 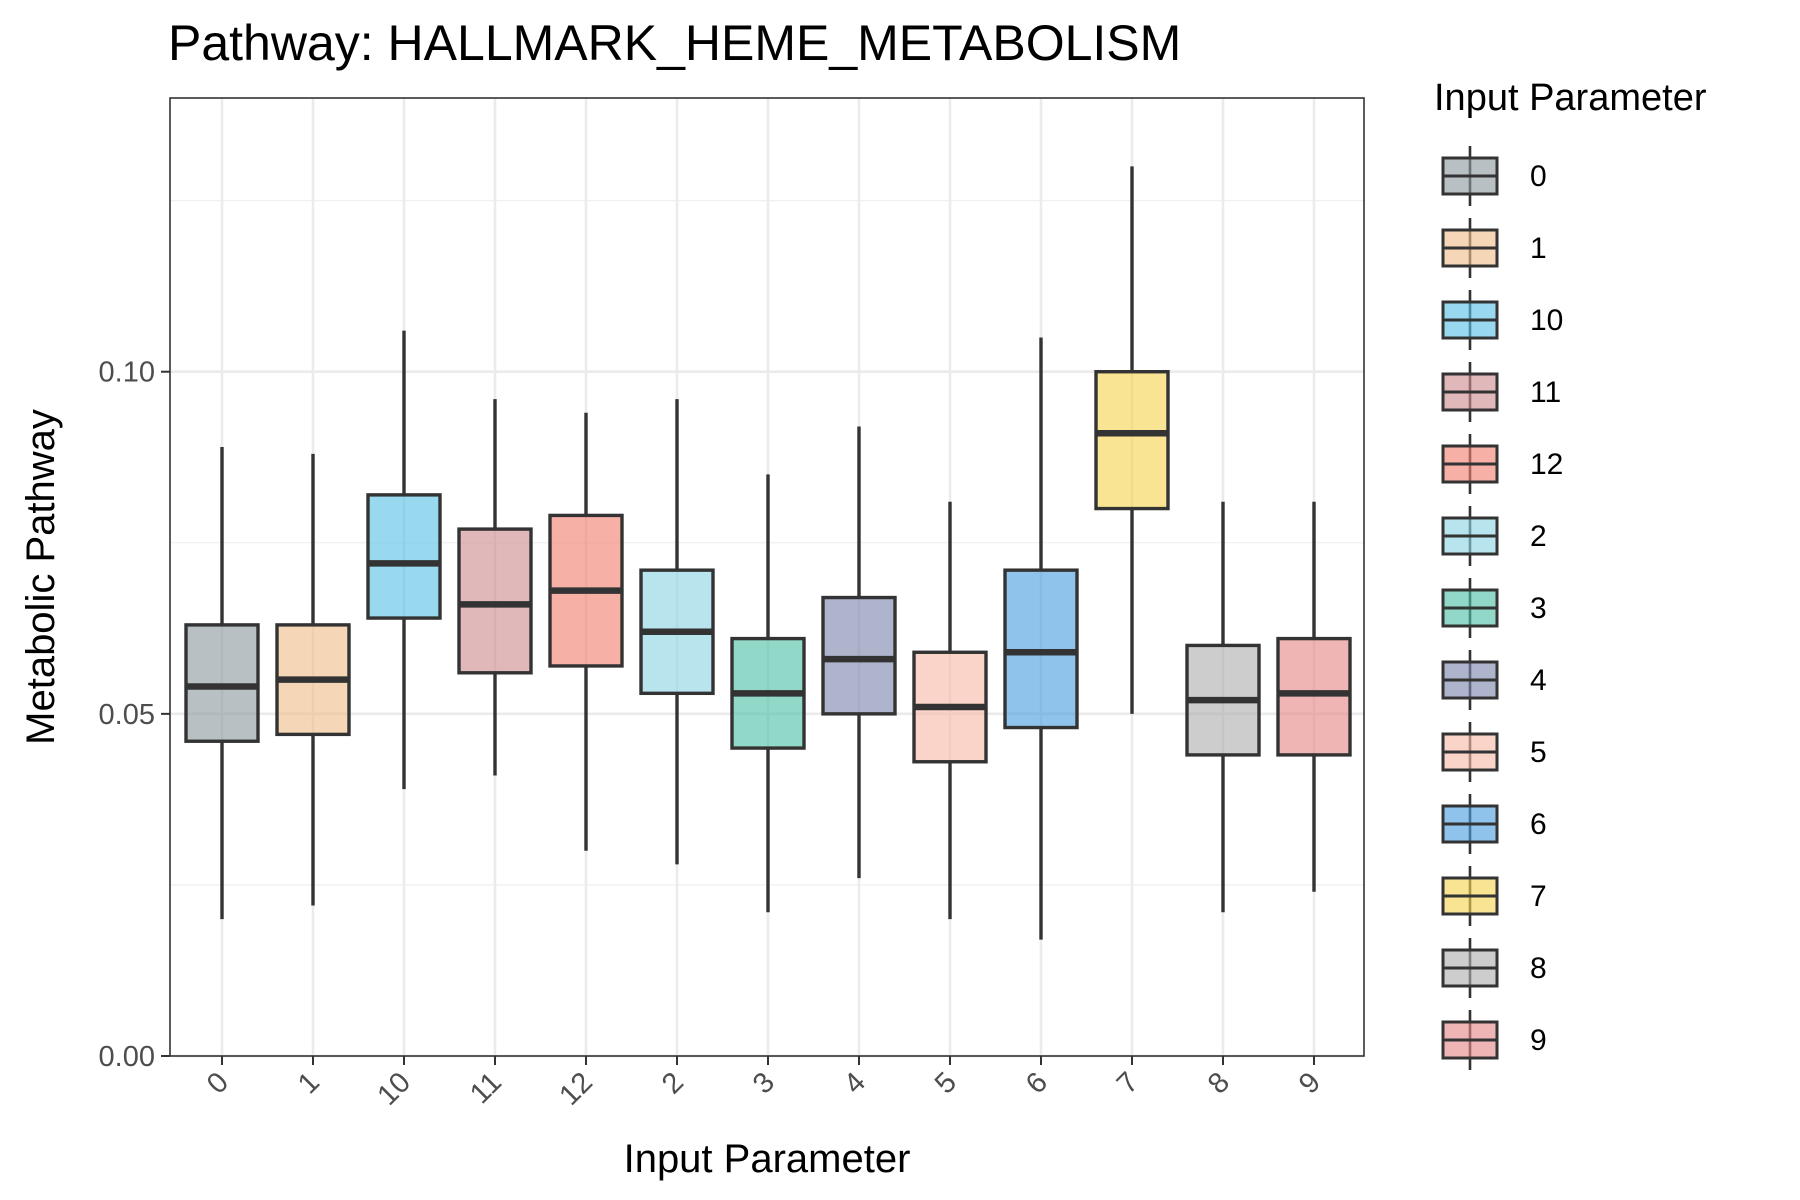 I want to click on legend-item-12: 12, so click(x=1502, y=464).